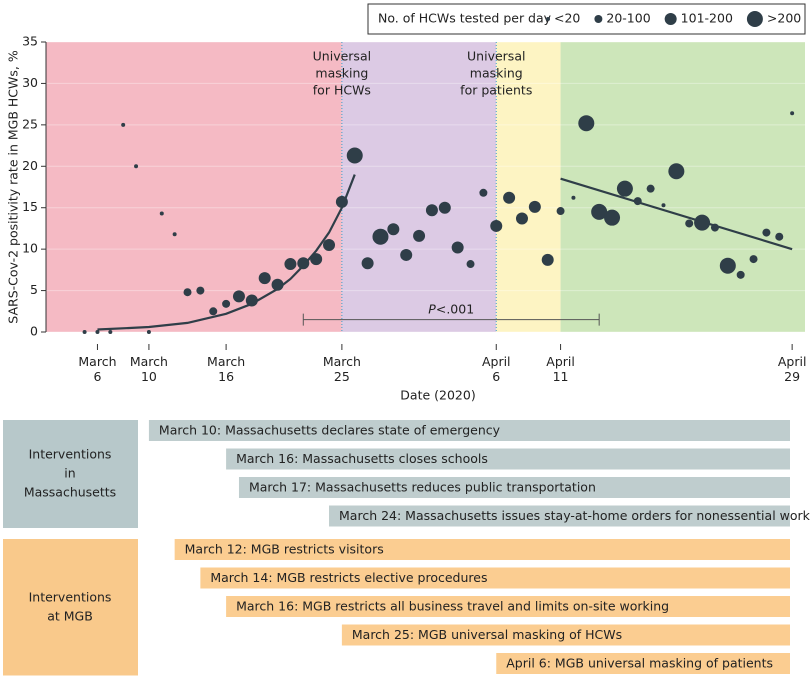 The image size is (810, 678). I want to click on x-tick-label: March 6, so click(97, 369).